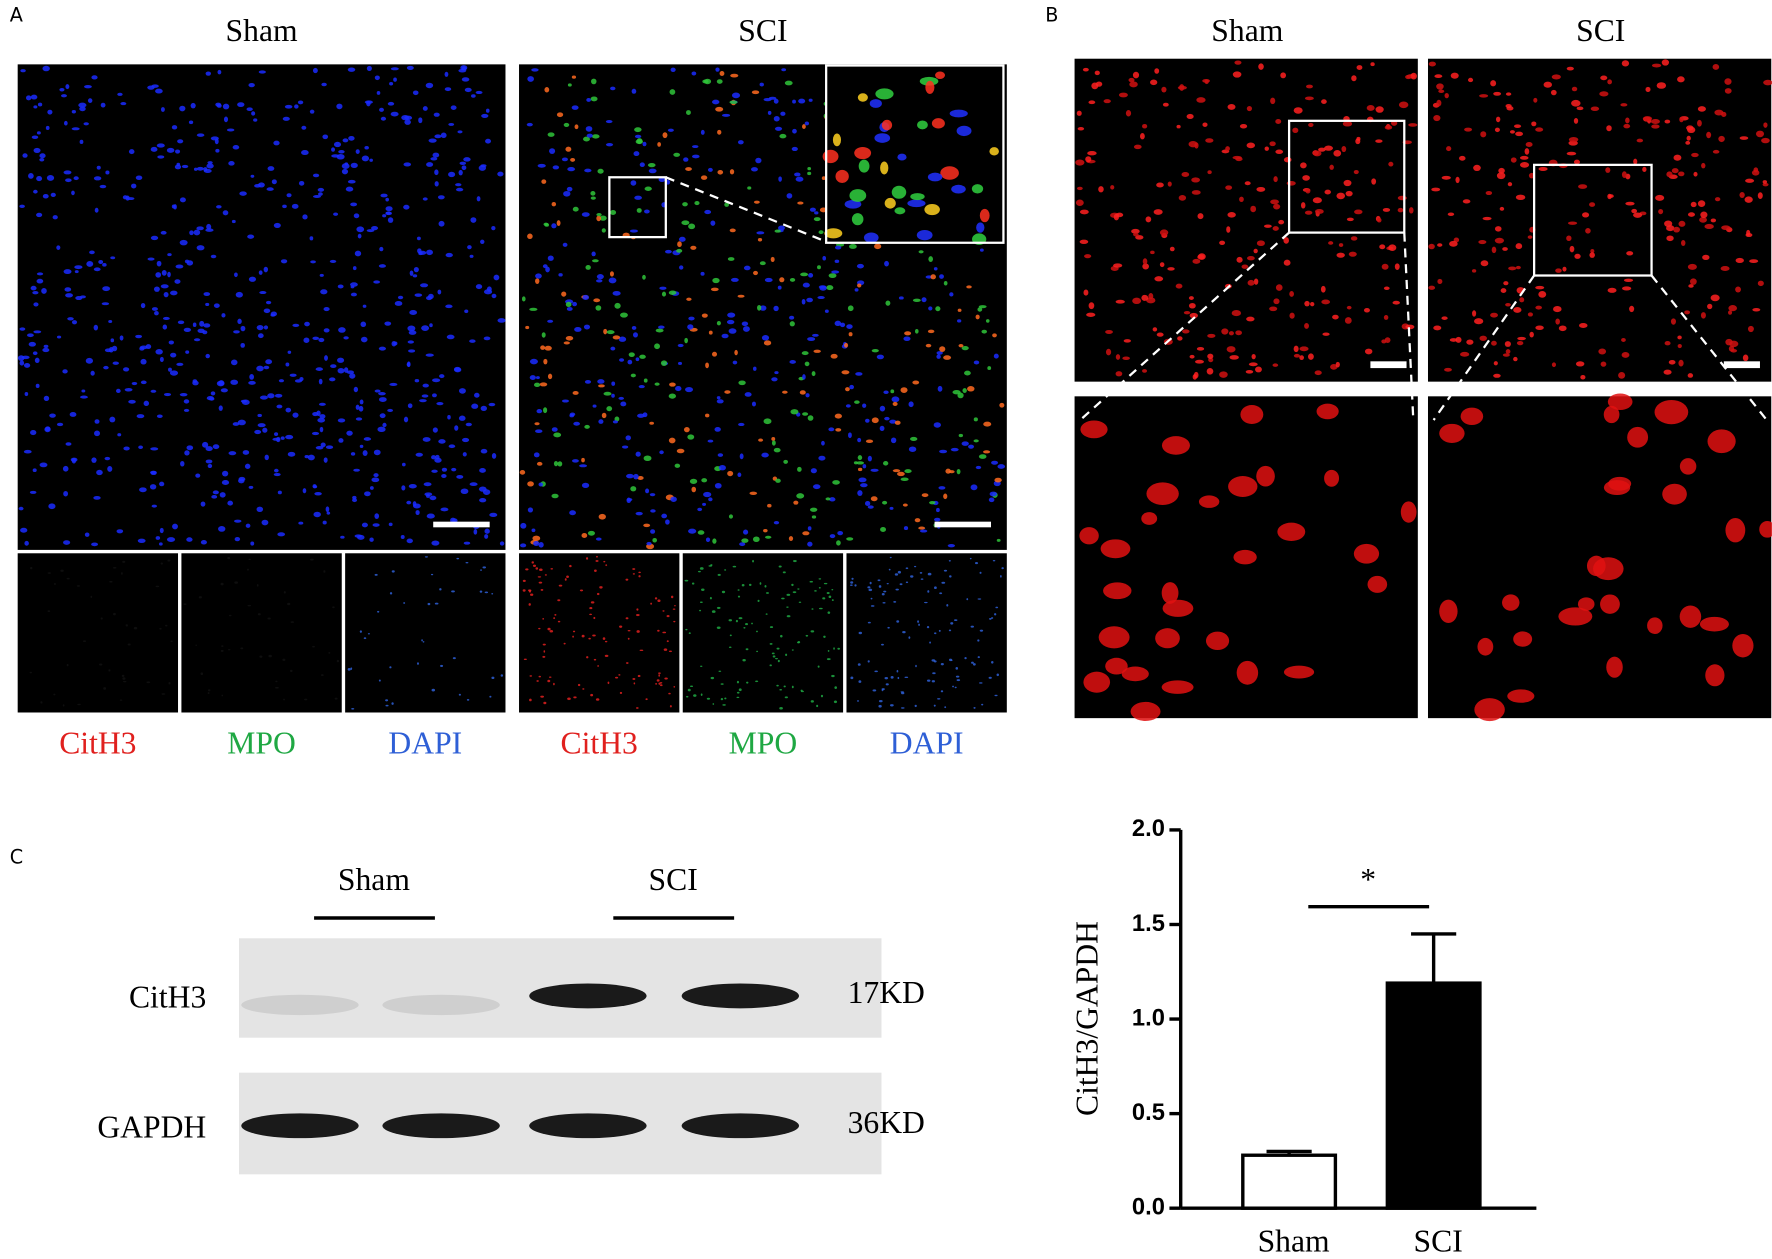 This screenshot has width=1772, height=1259. I want to click on y-axis-label: CitH3/GAPDH, so click(1087, 1018).